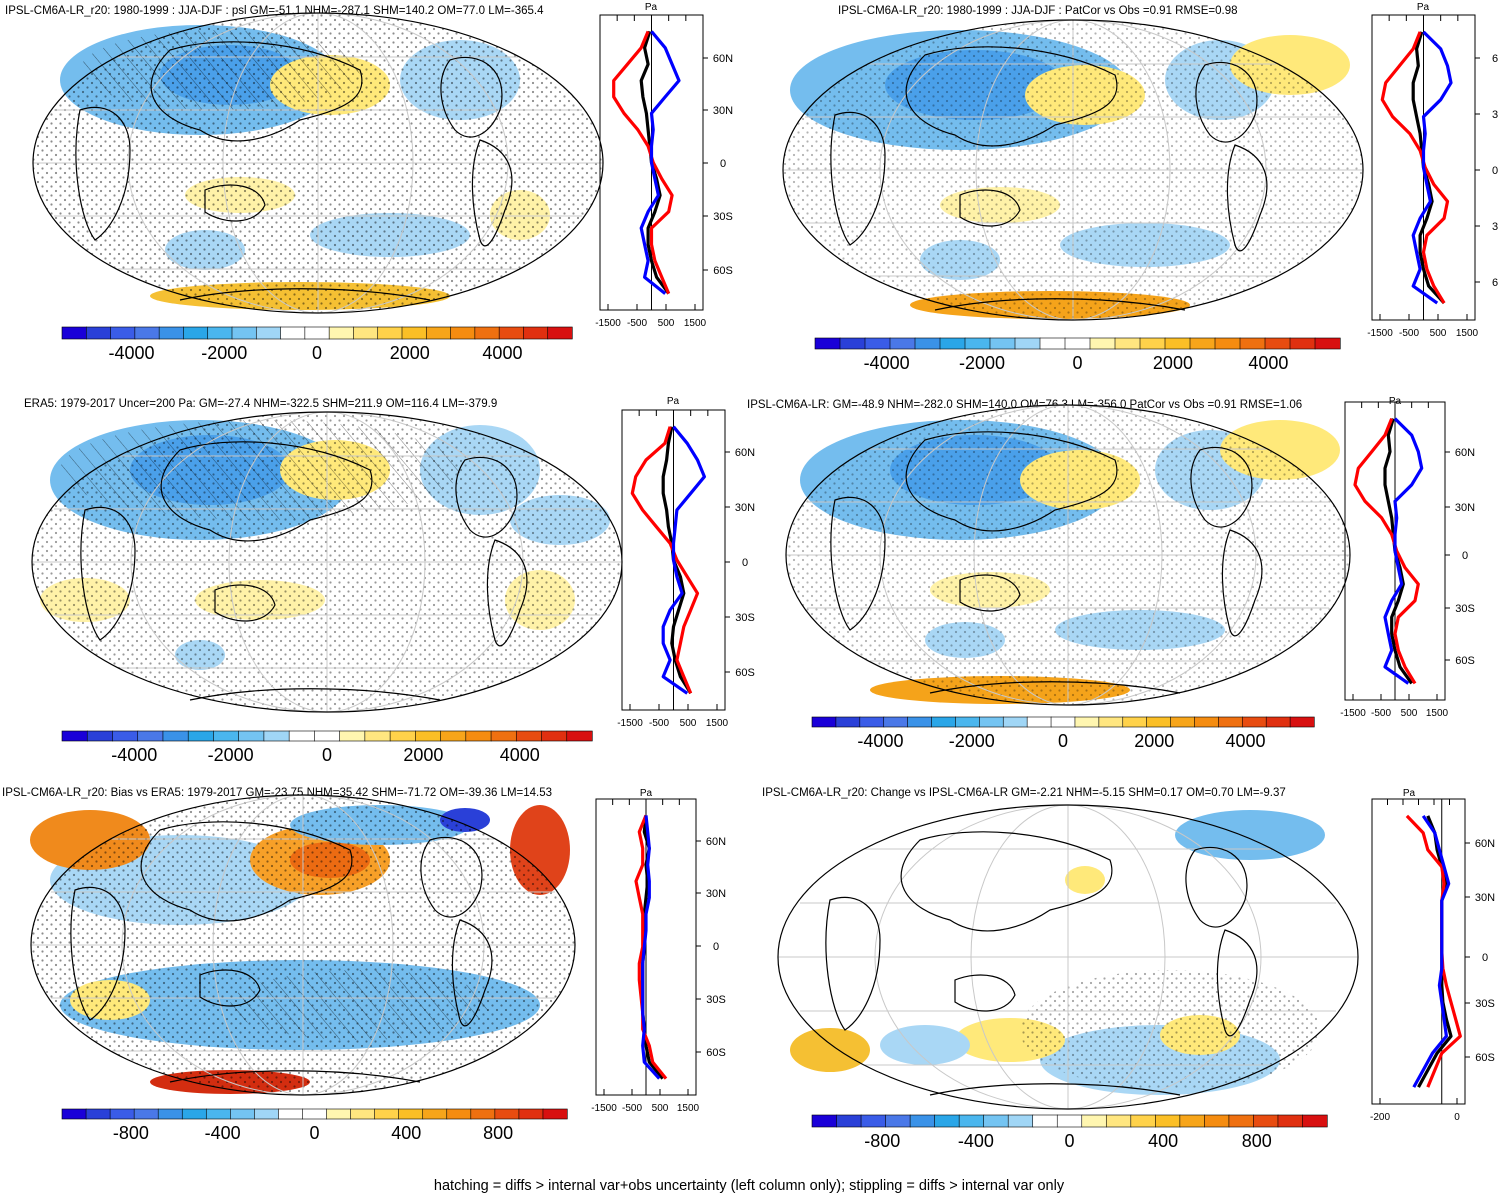  What do you see at coordinates (1381, 713) in the screenshot?
I see `profile-xtick-label: -500` at bounding box center [1381, 713].